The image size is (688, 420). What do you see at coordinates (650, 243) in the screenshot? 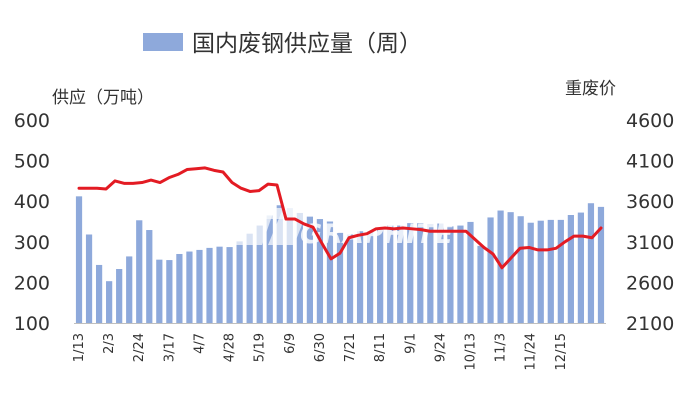
I see `y-right-tick-label: 3100` at bounding box center [650, 243].